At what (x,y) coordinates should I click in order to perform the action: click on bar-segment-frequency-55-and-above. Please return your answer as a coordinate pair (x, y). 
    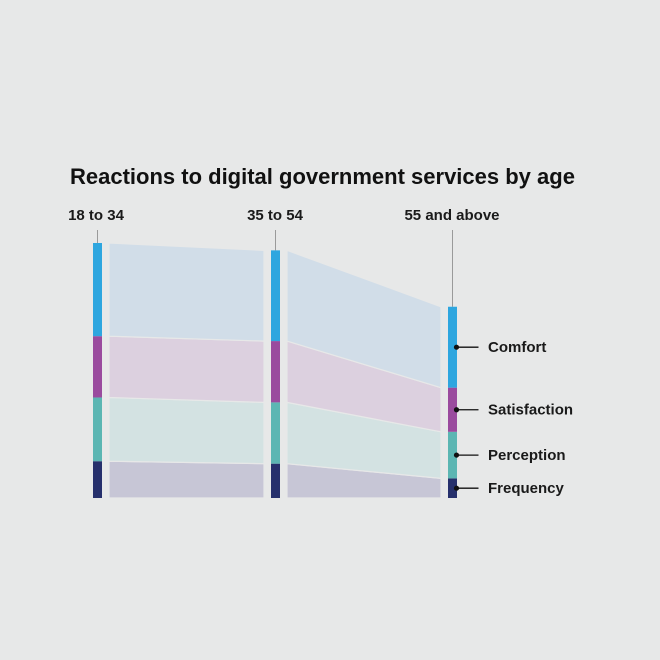
    Looking at the image, I should click on (452, 488).